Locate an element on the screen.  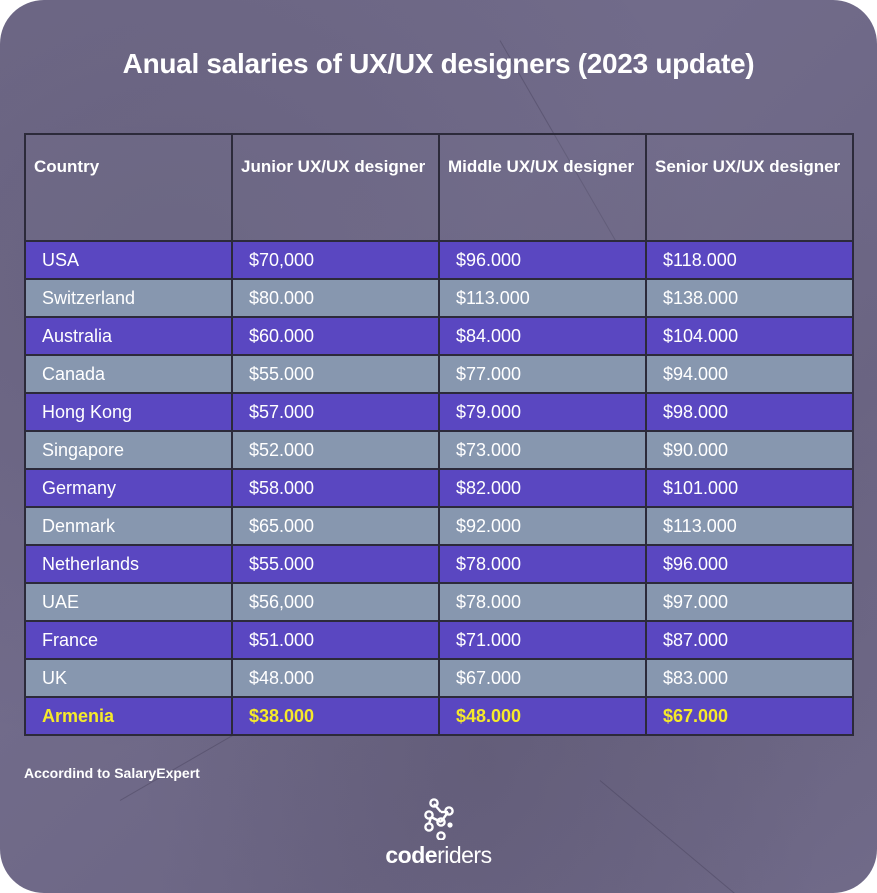
table-row-highlighted: Armenia $38.000 $48.000 $67.000 is located at coordinates (439, 716).